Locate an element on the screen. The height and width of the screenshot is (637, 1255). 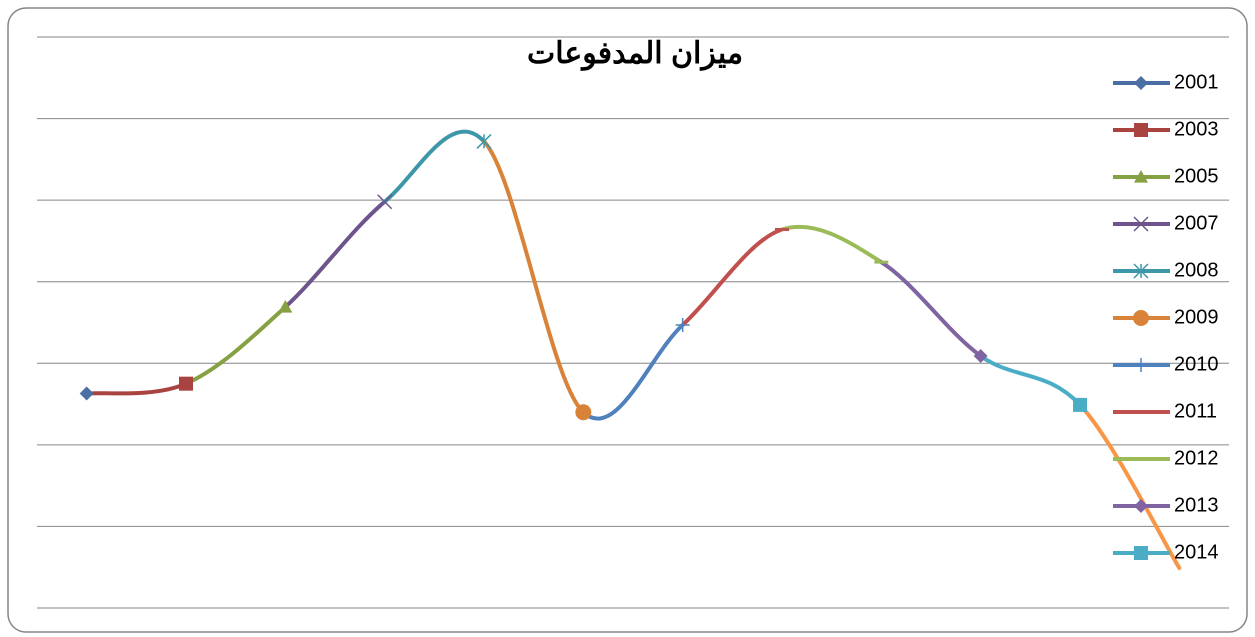
chart-title: ميزان المدفوعات is located at coordinates (635, 54).